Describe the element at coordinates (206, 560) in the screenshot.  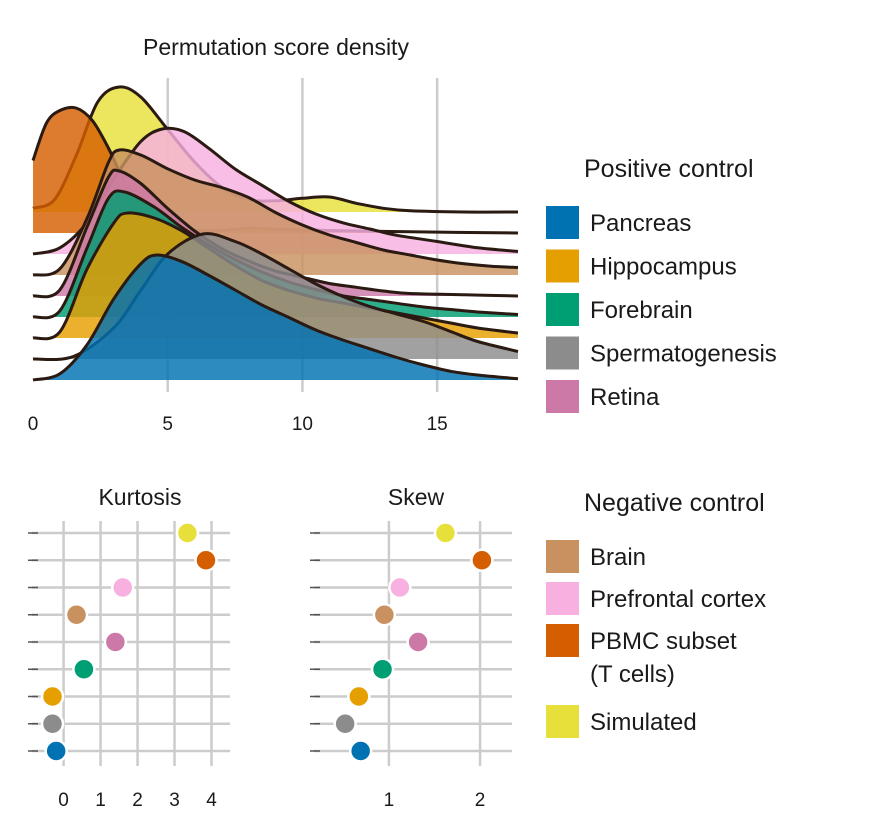
I see `kurtosis-point-pbmc-subset-t-cells` at that location.